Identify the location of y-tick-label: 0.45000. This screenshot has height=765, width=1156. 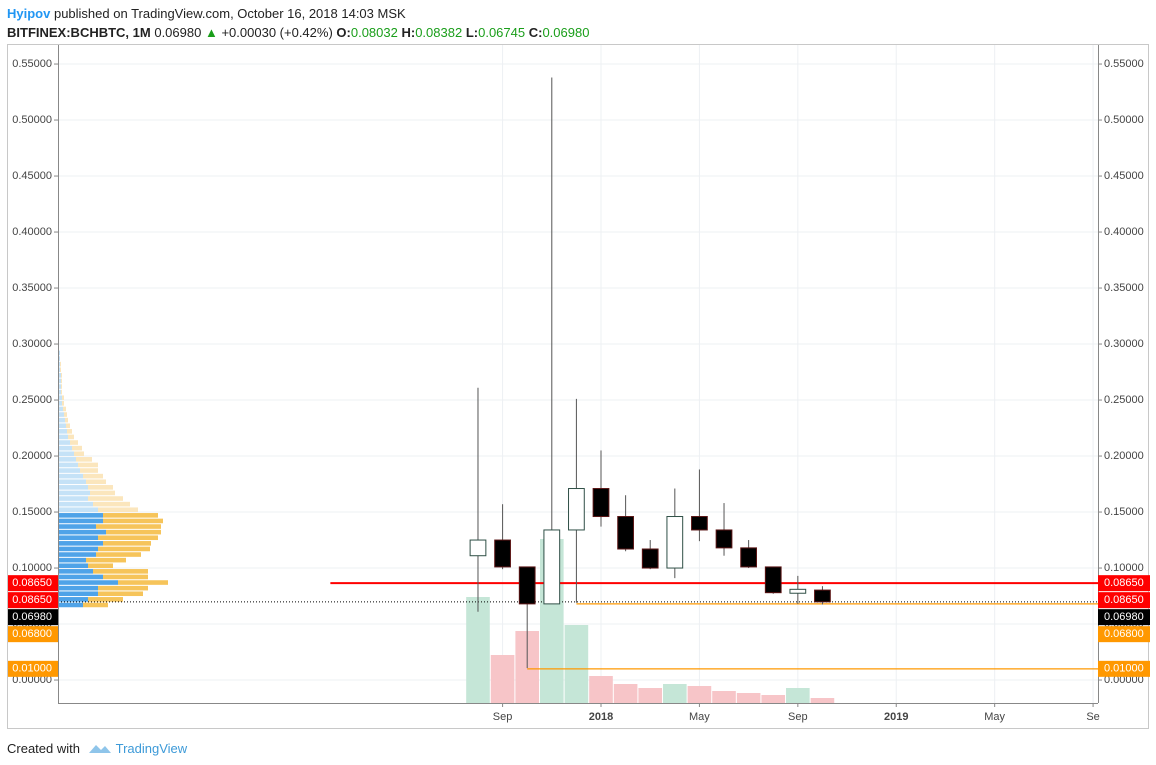
(1124, 176).